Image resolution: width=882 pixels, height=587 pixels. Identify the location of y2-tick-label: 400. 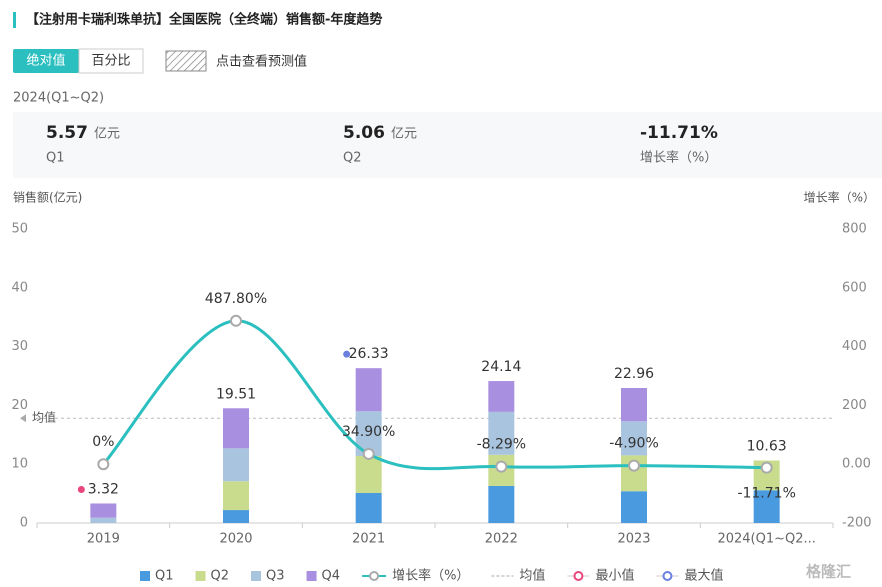
(854, 346).